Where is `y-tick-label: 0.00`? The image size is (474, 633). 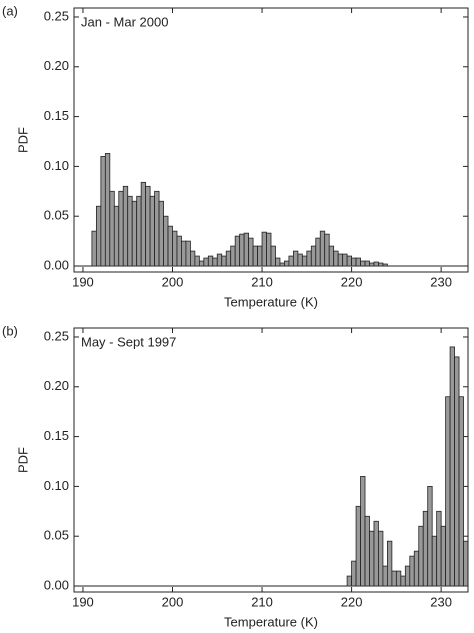 y-tick-label: 0.00 is located at coordinates (56, 264).